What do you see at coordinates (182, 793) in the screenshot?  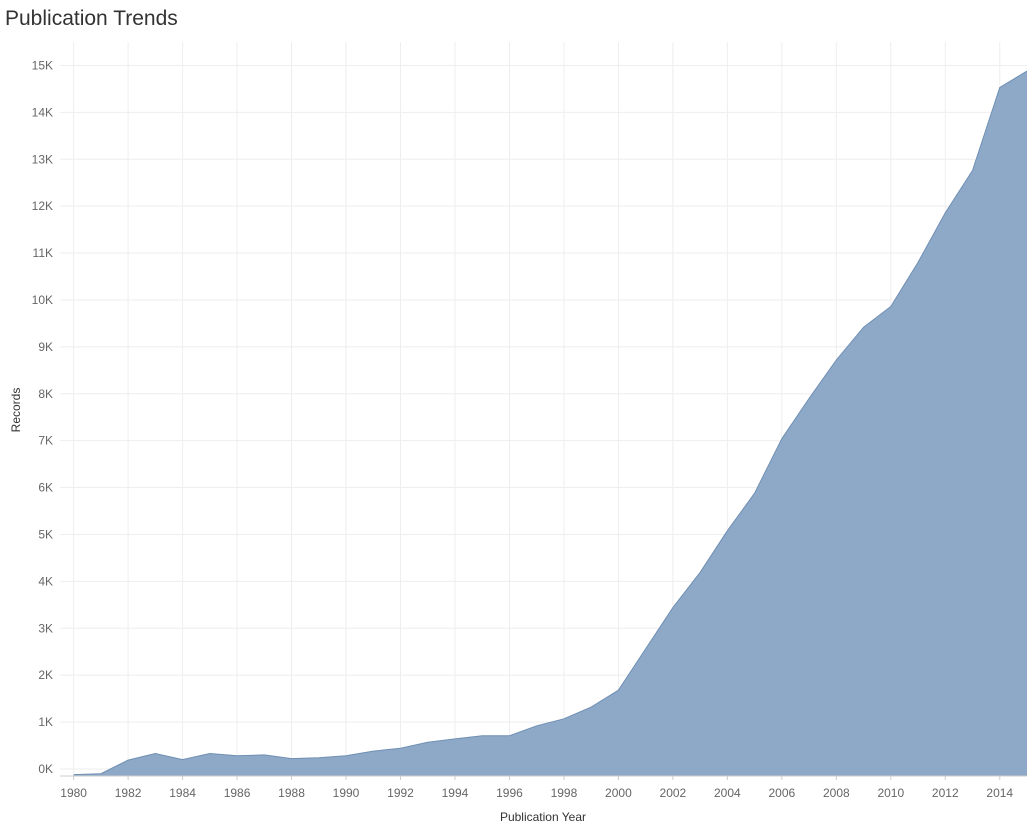 I see `x-tick-label: 1984` at bounding box center [182, 793].